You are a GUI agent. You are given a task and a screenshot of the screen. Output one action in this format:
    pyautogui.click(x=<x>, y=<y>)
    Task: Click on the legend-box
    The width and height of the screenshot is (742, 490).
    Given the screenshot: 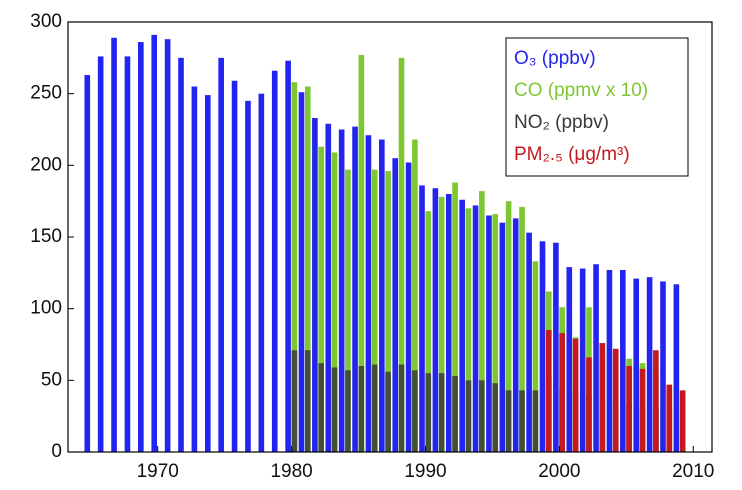 What is the action you would take?
    pyautogui.click(x=597, y=107)
    